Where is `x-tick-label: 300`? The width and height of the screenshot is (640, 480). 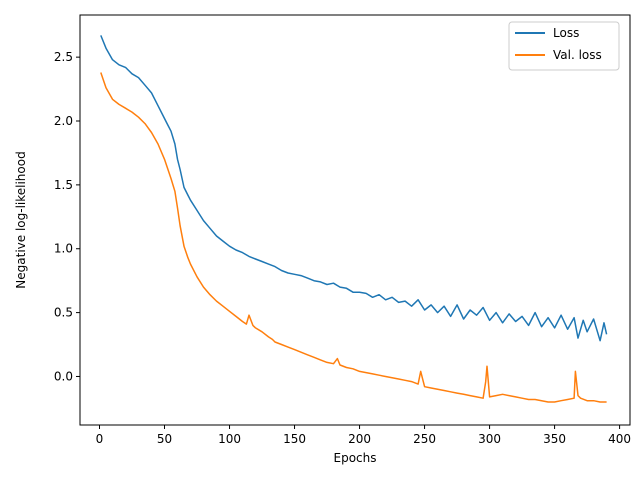
x-tick-label: 300 is located at coordinates (489, 439).